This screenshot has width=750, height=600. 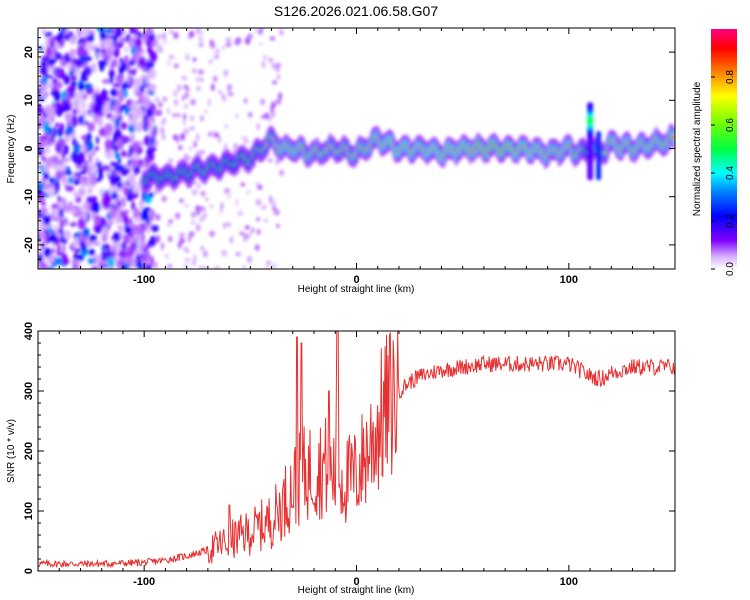 I want to click on y-tick-label: 10, so click(x=29, y=100).